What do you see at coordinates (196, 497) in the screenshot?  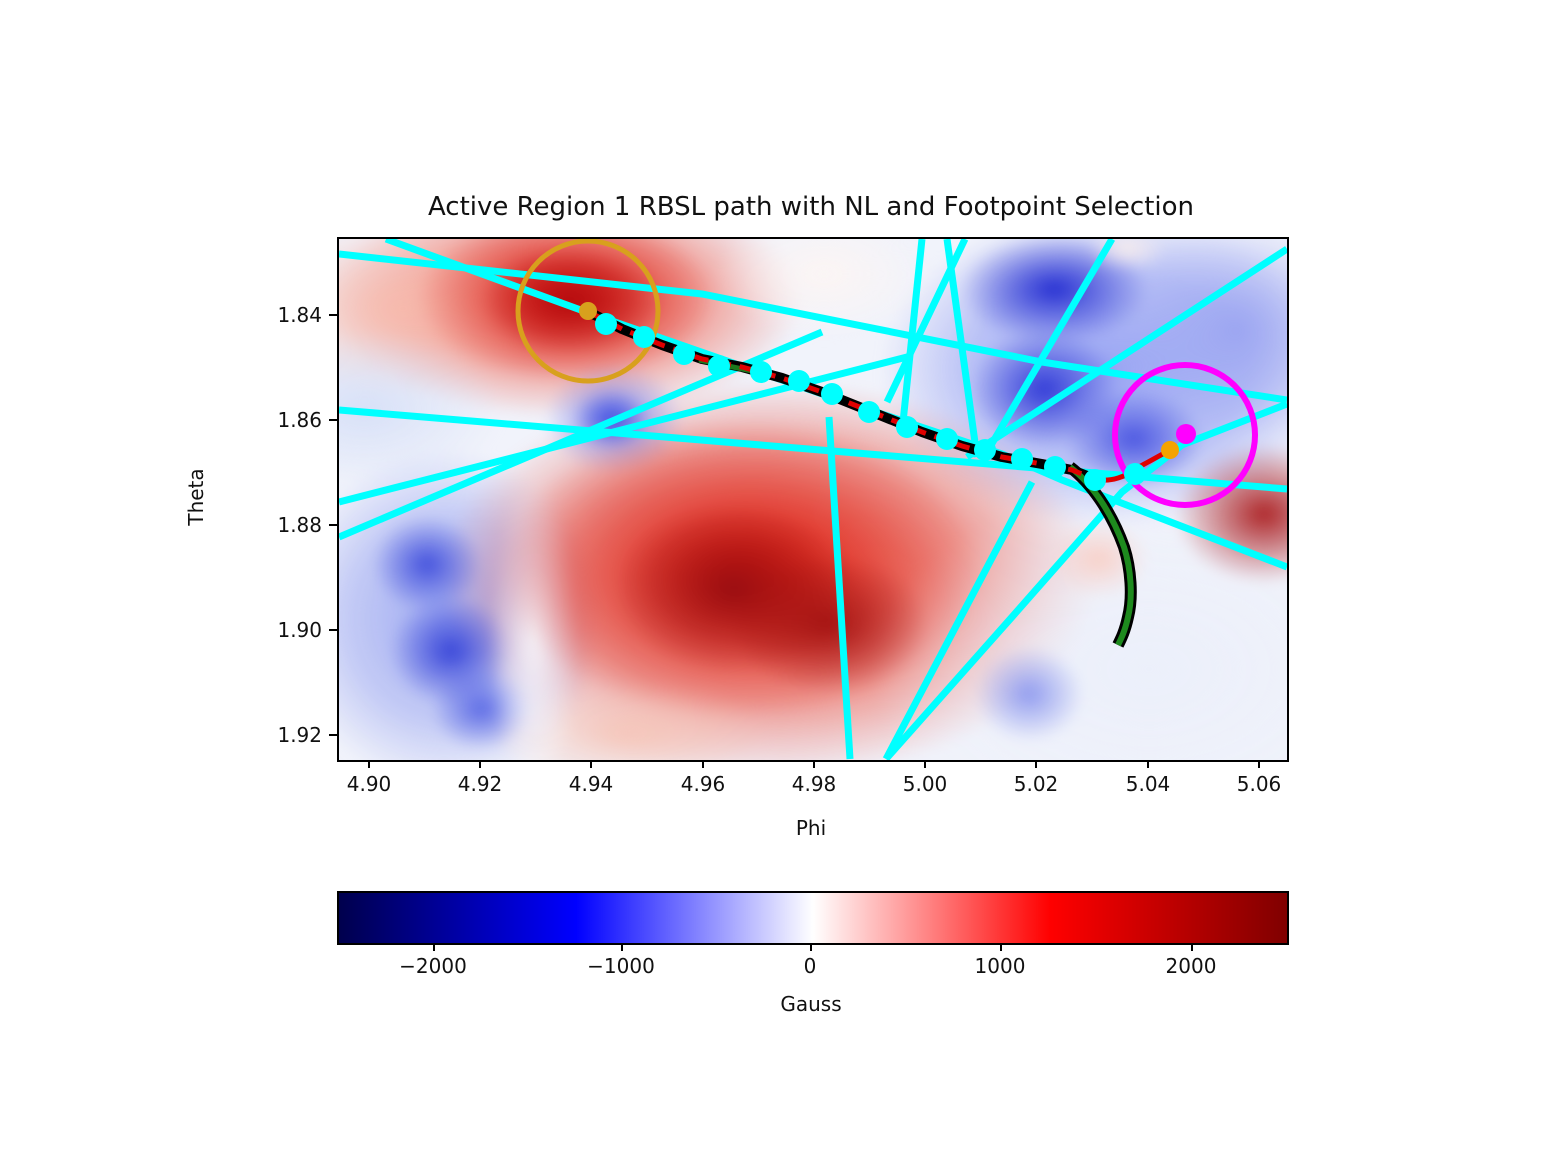 I see `y-axis-label: Theta` at bounding box center [196, 497].